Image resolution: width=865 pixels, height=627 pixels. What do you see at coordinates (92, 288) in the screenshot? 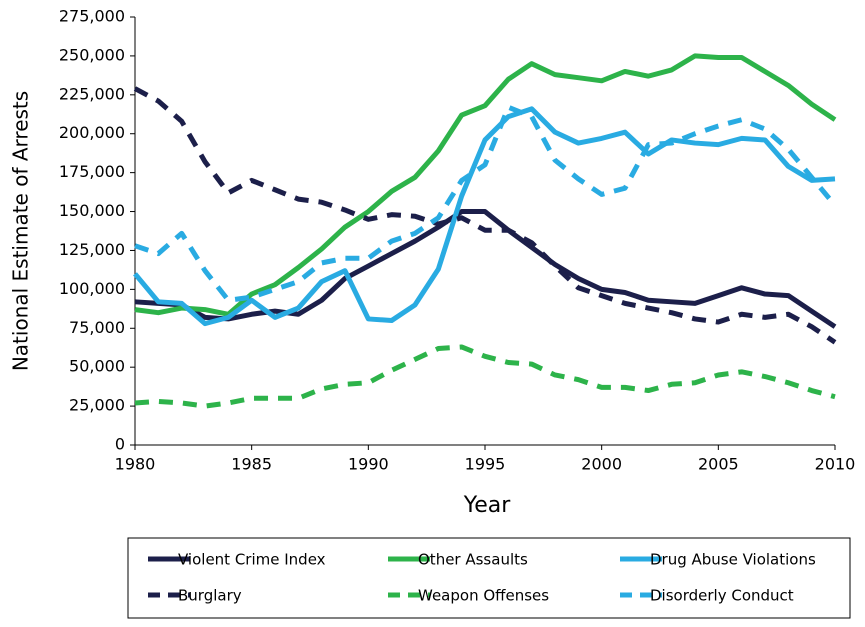
I see `y-tick-label: 100,000` at bounding box center [92, 288].